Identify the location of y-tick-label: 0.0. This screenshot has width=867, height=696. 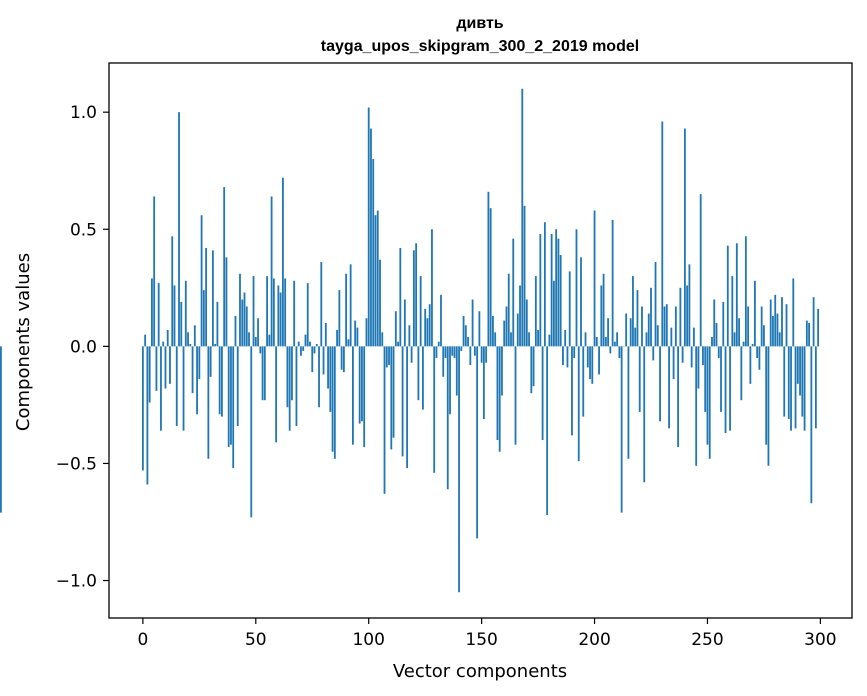
(83, 347).